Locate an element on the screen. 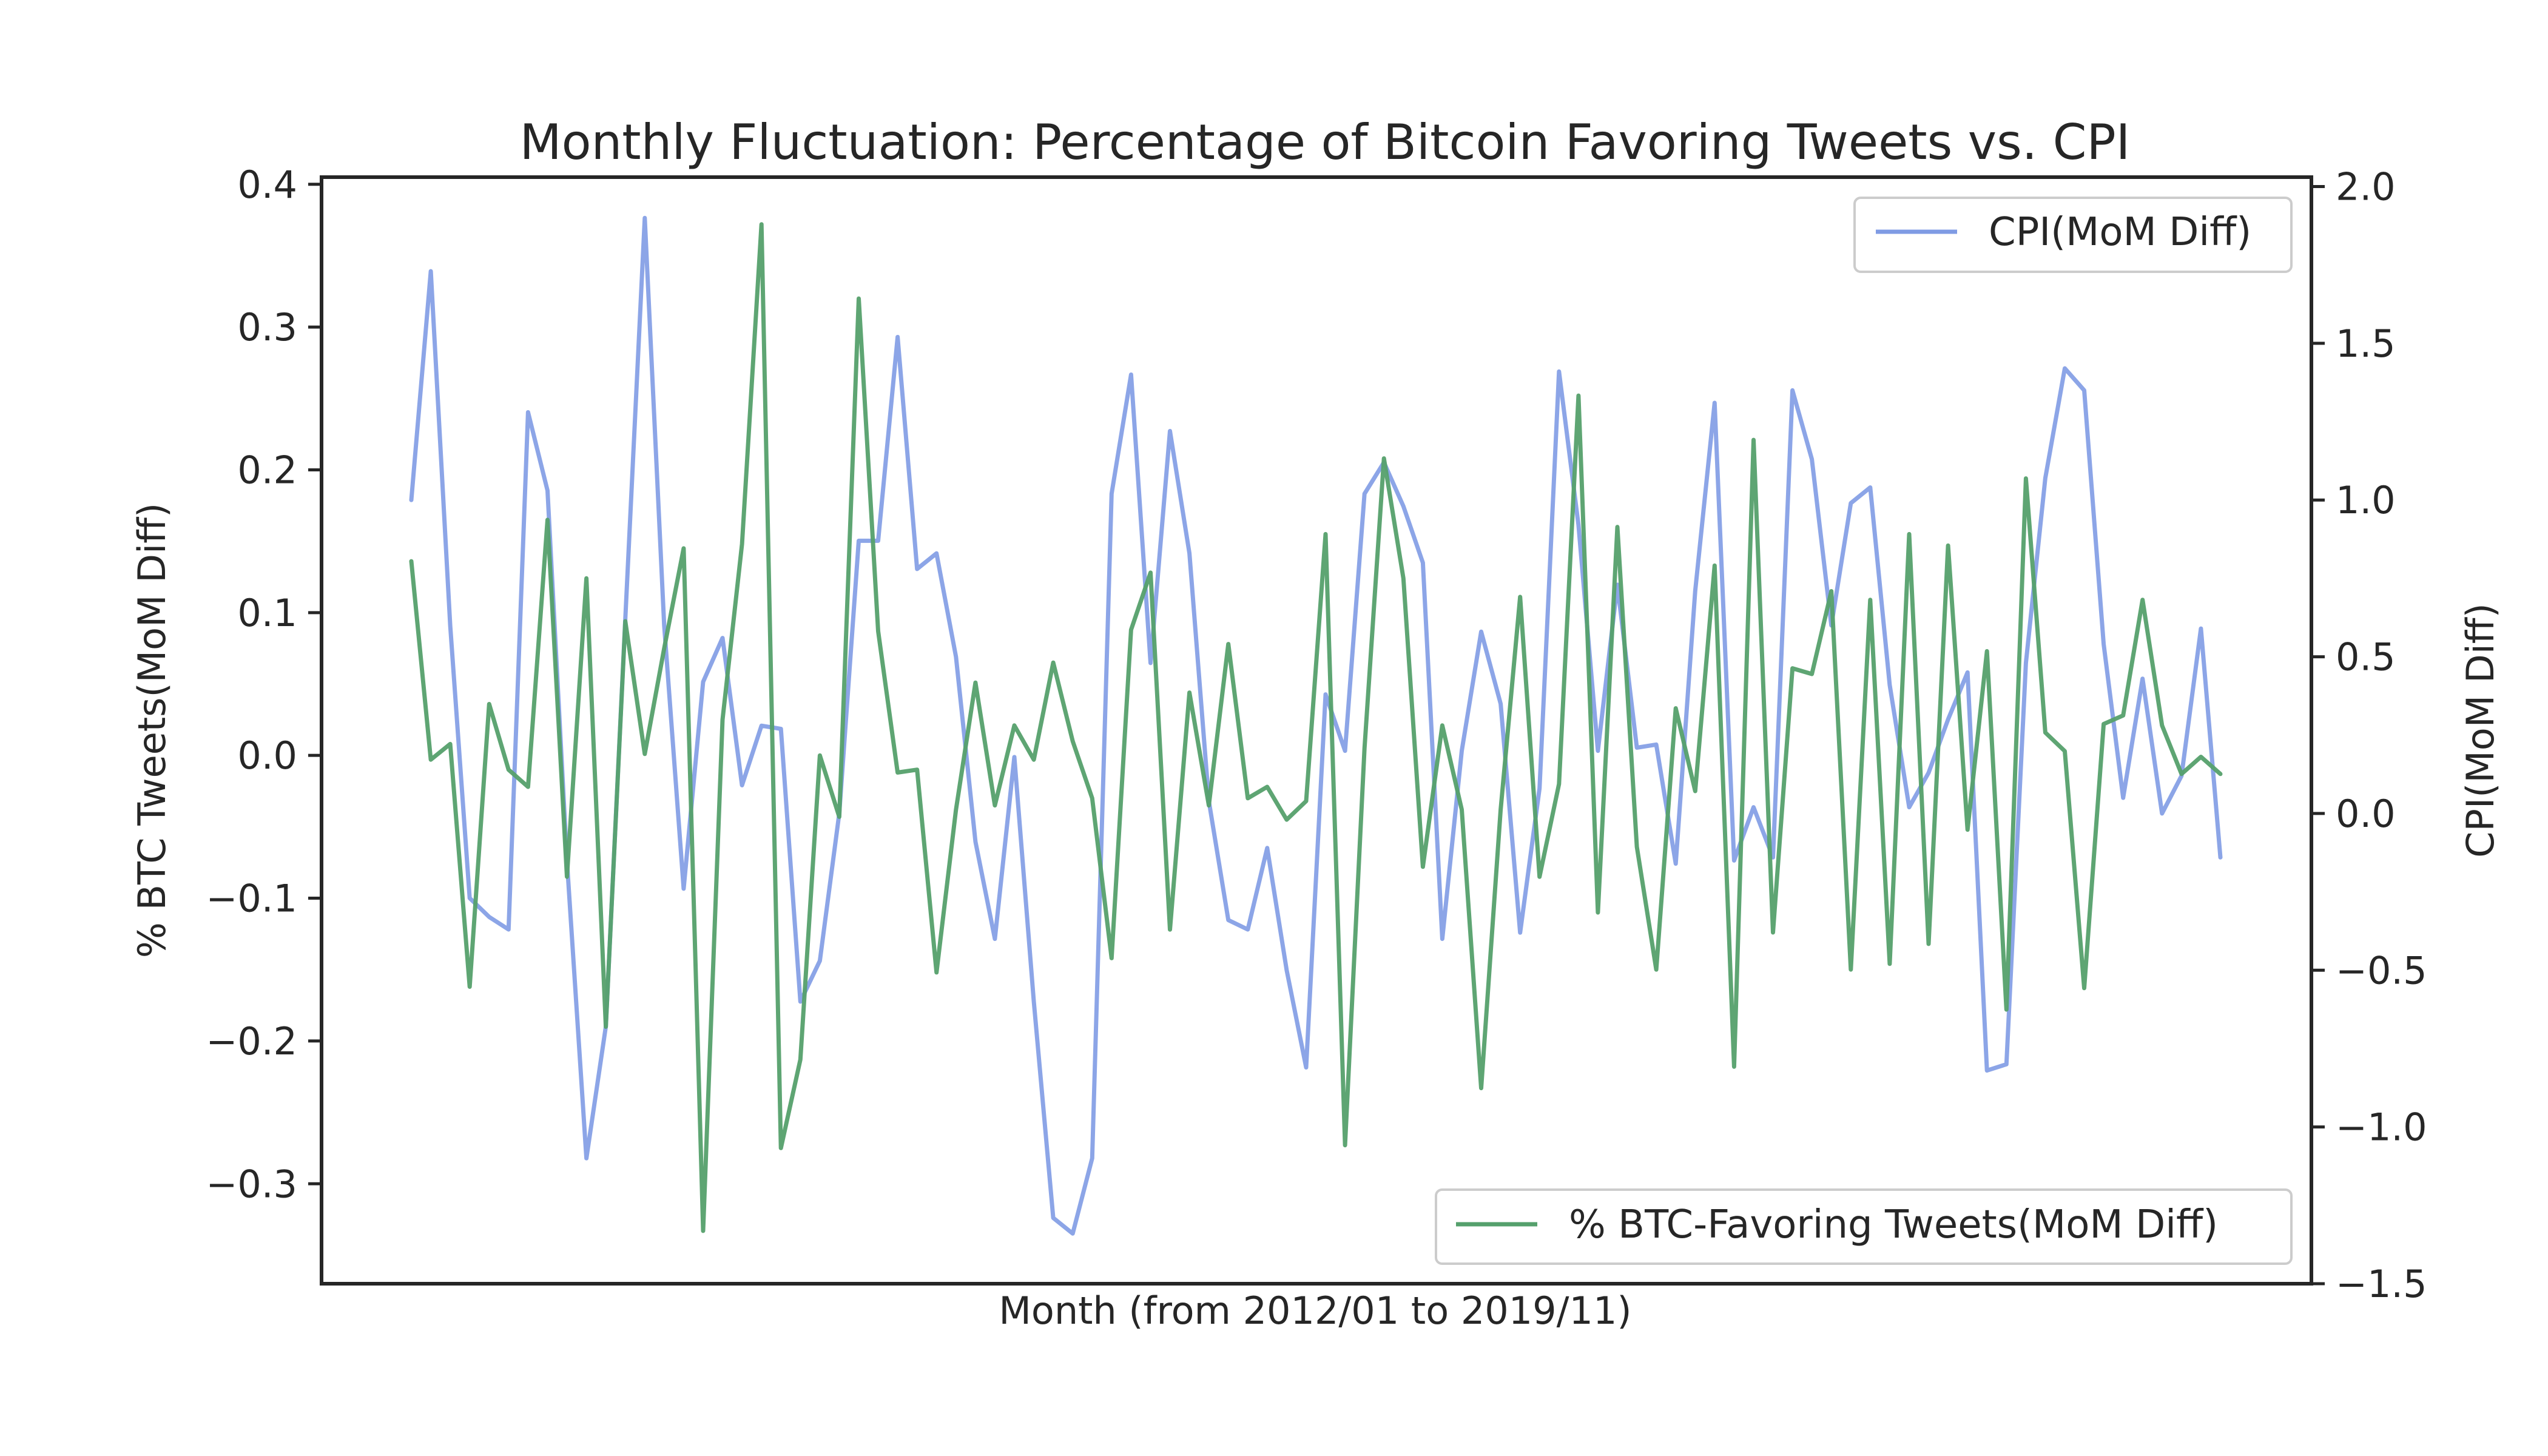 The width and height of the screenshot is (2548, 1456). left-tick-label: 0.0 is located at coordinates (267, 755).